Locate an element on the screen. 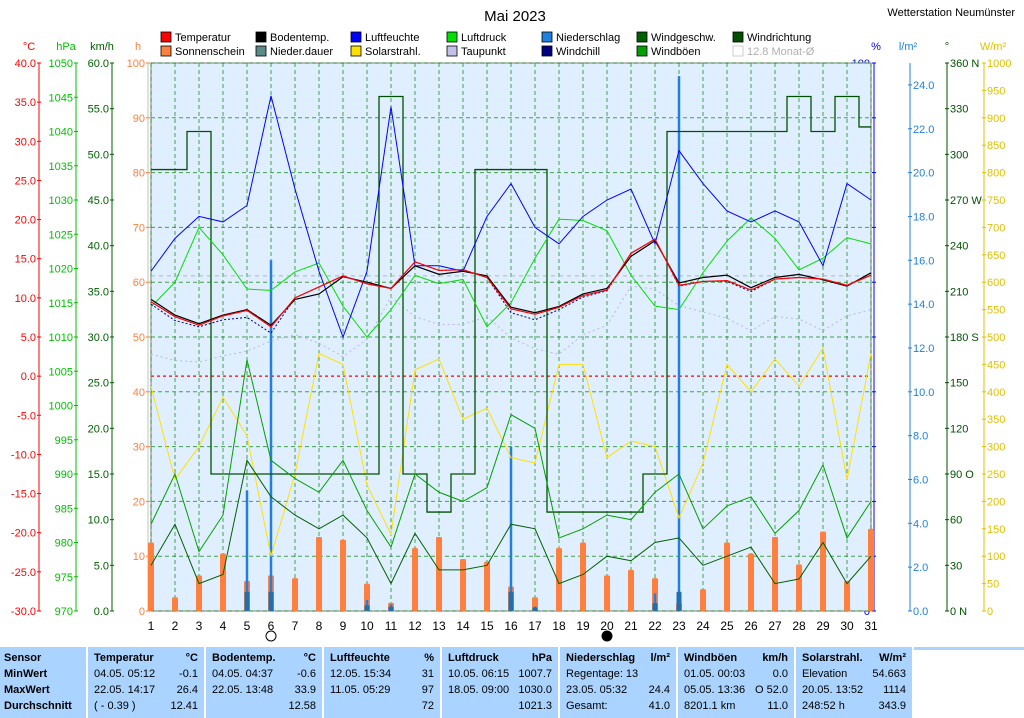 This screenshot has height=718, width=1024. legend-label: Windrichtung is located at coordinates (779, 38).